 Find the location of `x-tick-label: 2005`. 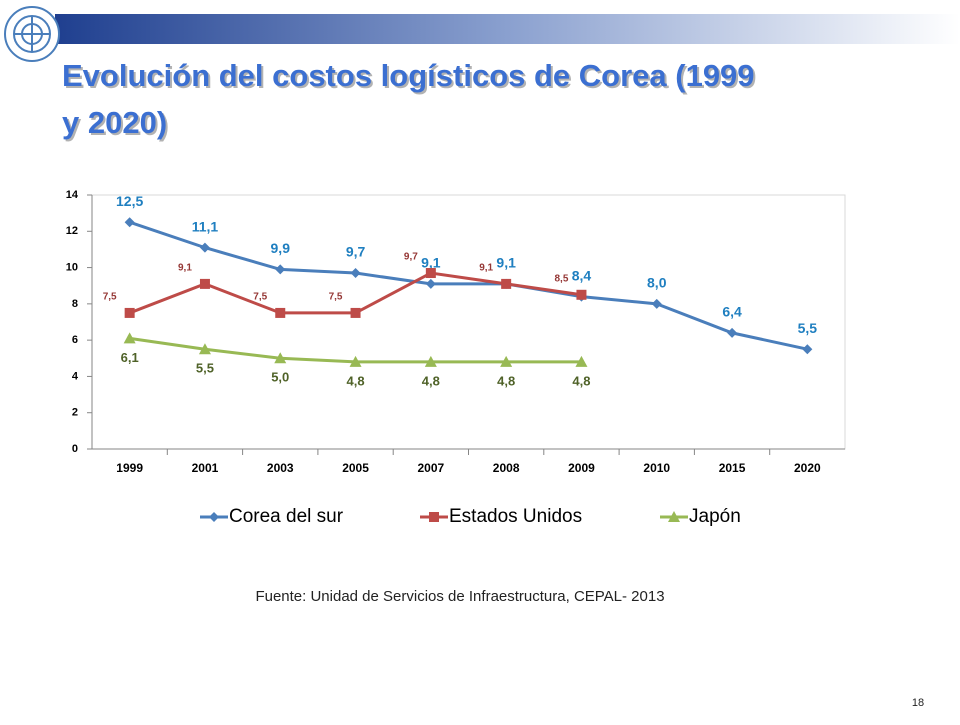

x-tick-label: 2005 is located at coordinates (355, 468).